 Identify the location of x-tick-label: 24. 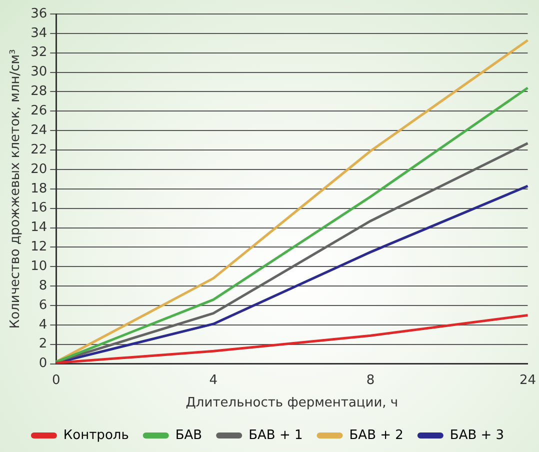
(527, 380).